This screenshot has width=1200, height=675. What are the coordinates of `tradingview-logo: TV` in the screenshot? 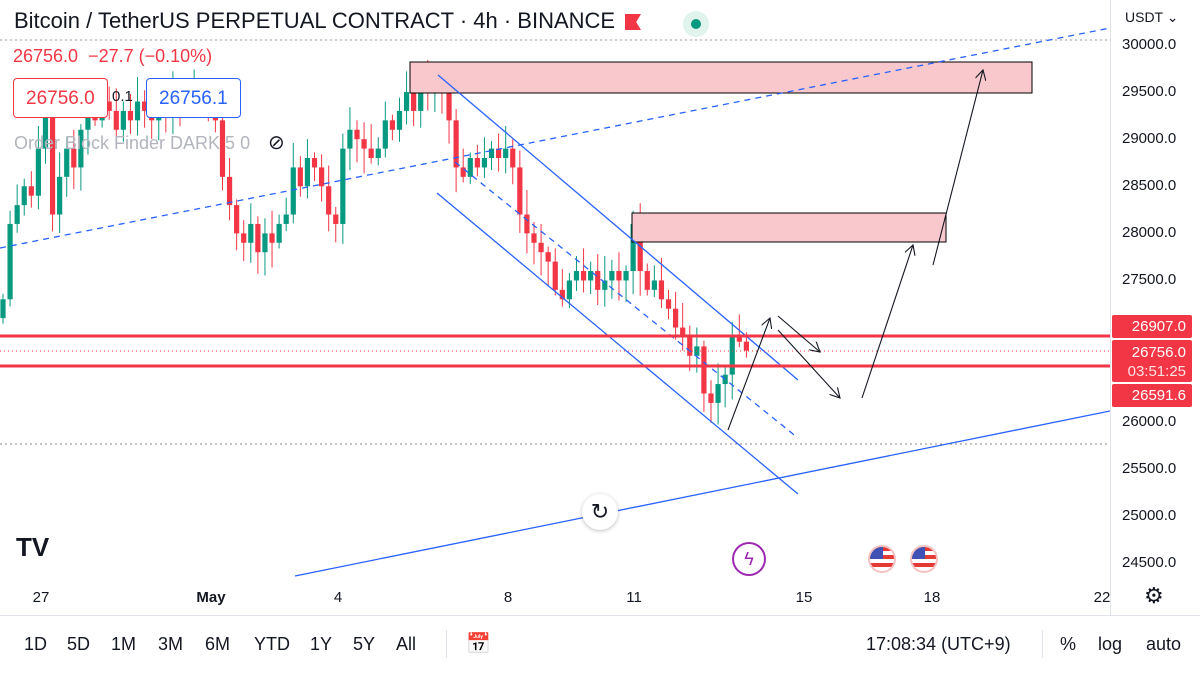 It's located at (33, 547).